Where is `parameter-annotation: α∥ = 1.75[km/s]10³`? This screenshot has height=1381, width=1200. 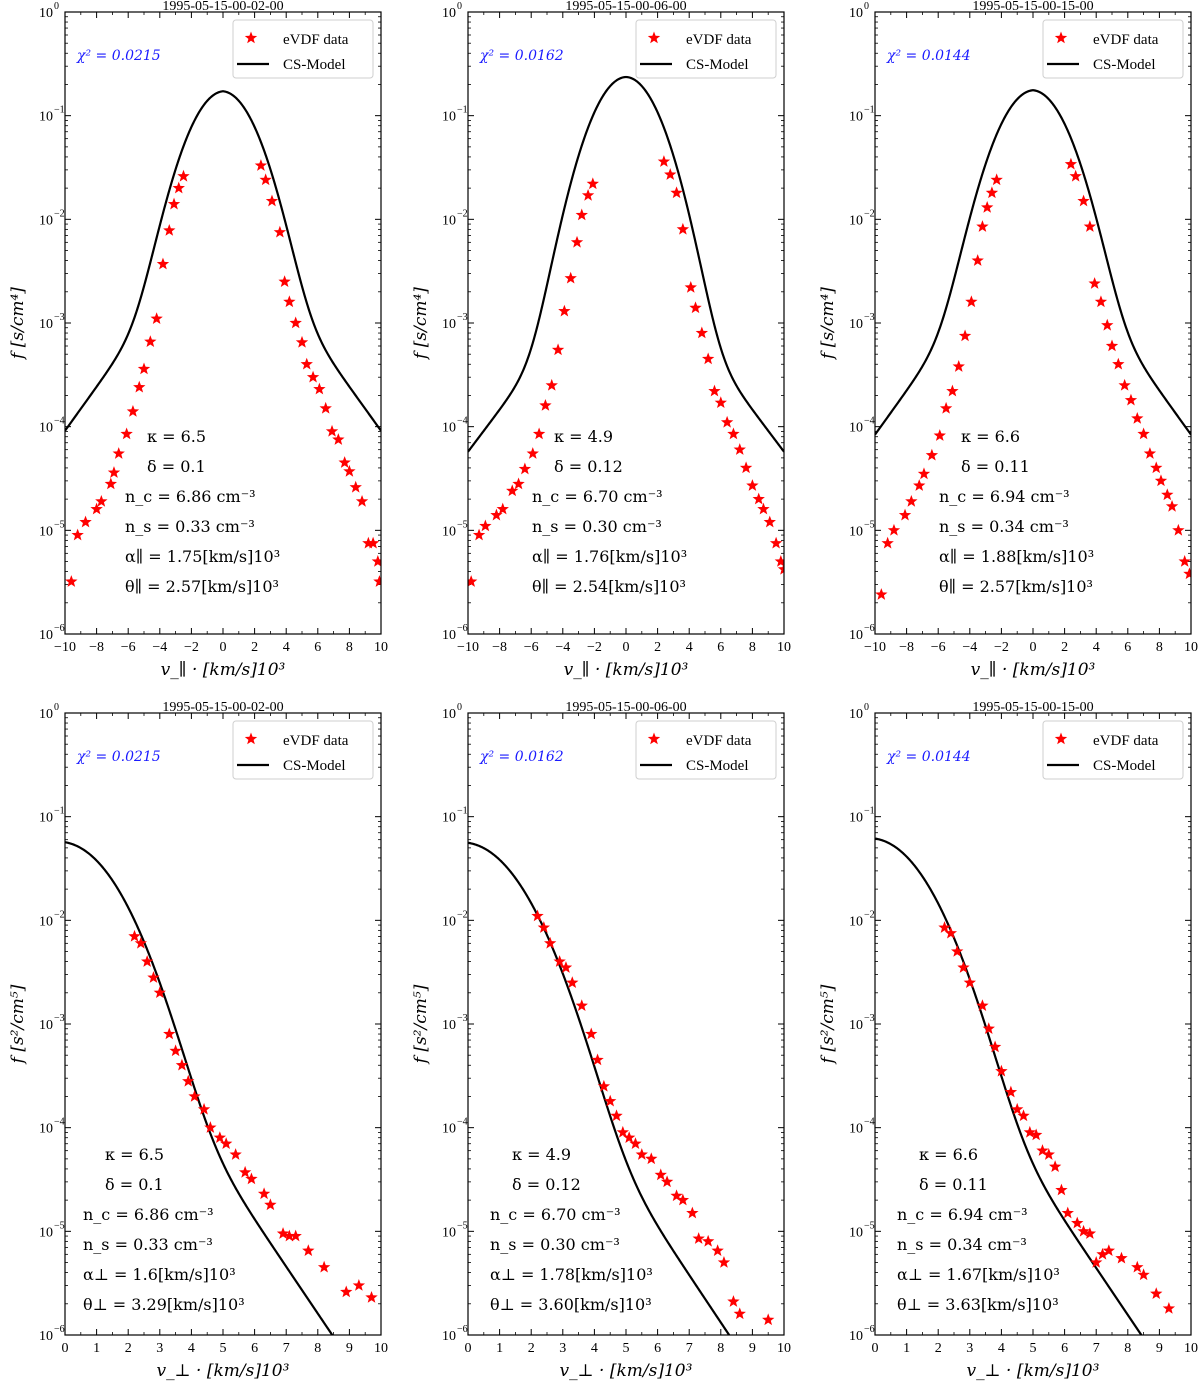
parameter-annotation: α∥ = 1.75[km/s]10³ is located at coordinates (202, 556).